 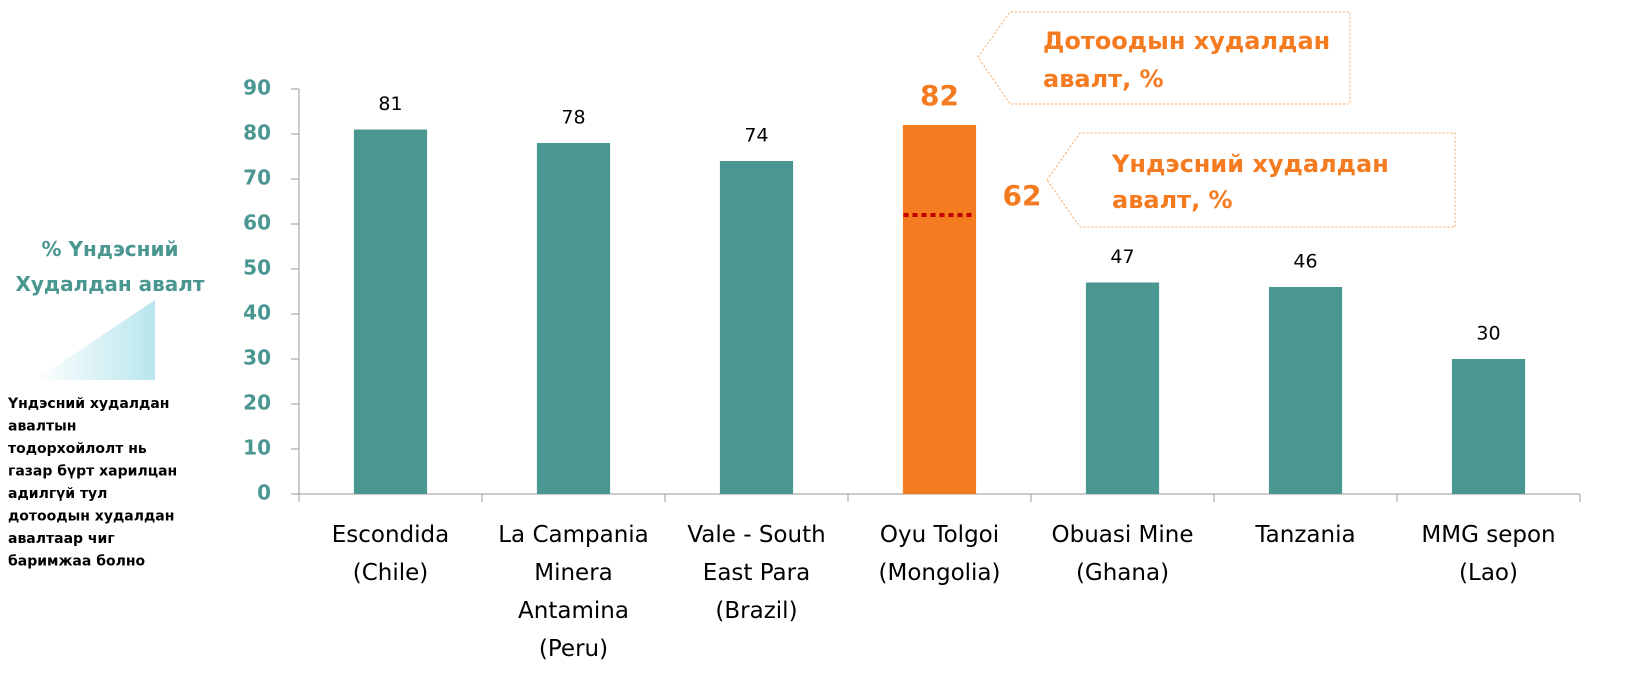 I want to click on data-label: 30, so click(x=1488, y=334).